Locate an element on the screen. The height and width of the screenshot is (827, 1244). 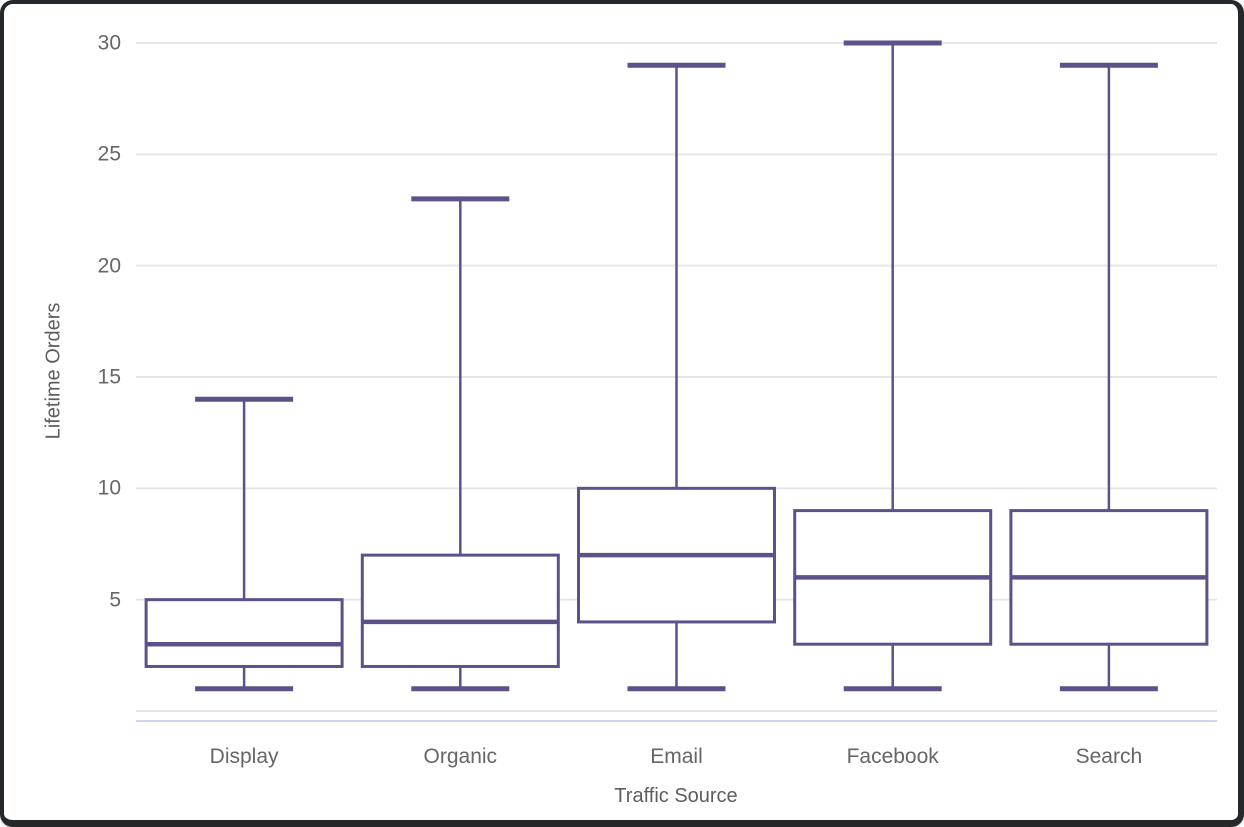
y-tick-label: 30 is located at coordinates (109, 43).